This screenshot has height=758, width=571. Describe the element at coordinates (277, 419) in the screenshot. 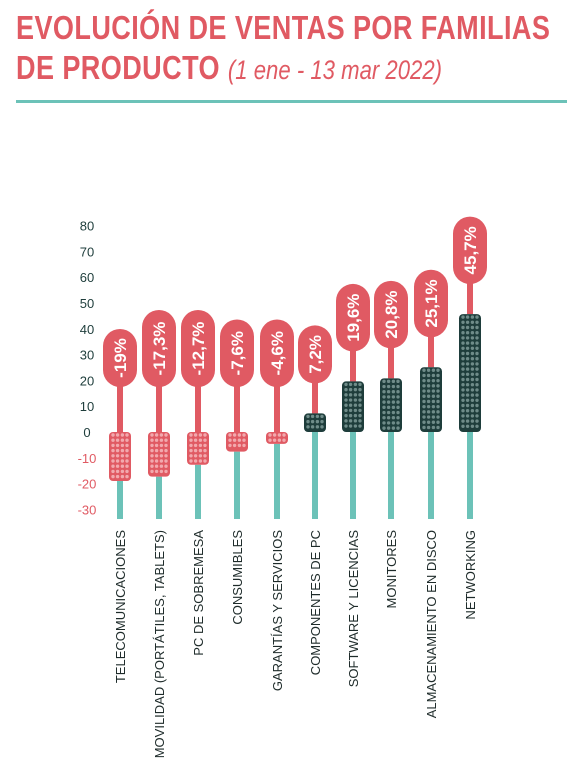

I see `bar-group: -4,6%` at that location.